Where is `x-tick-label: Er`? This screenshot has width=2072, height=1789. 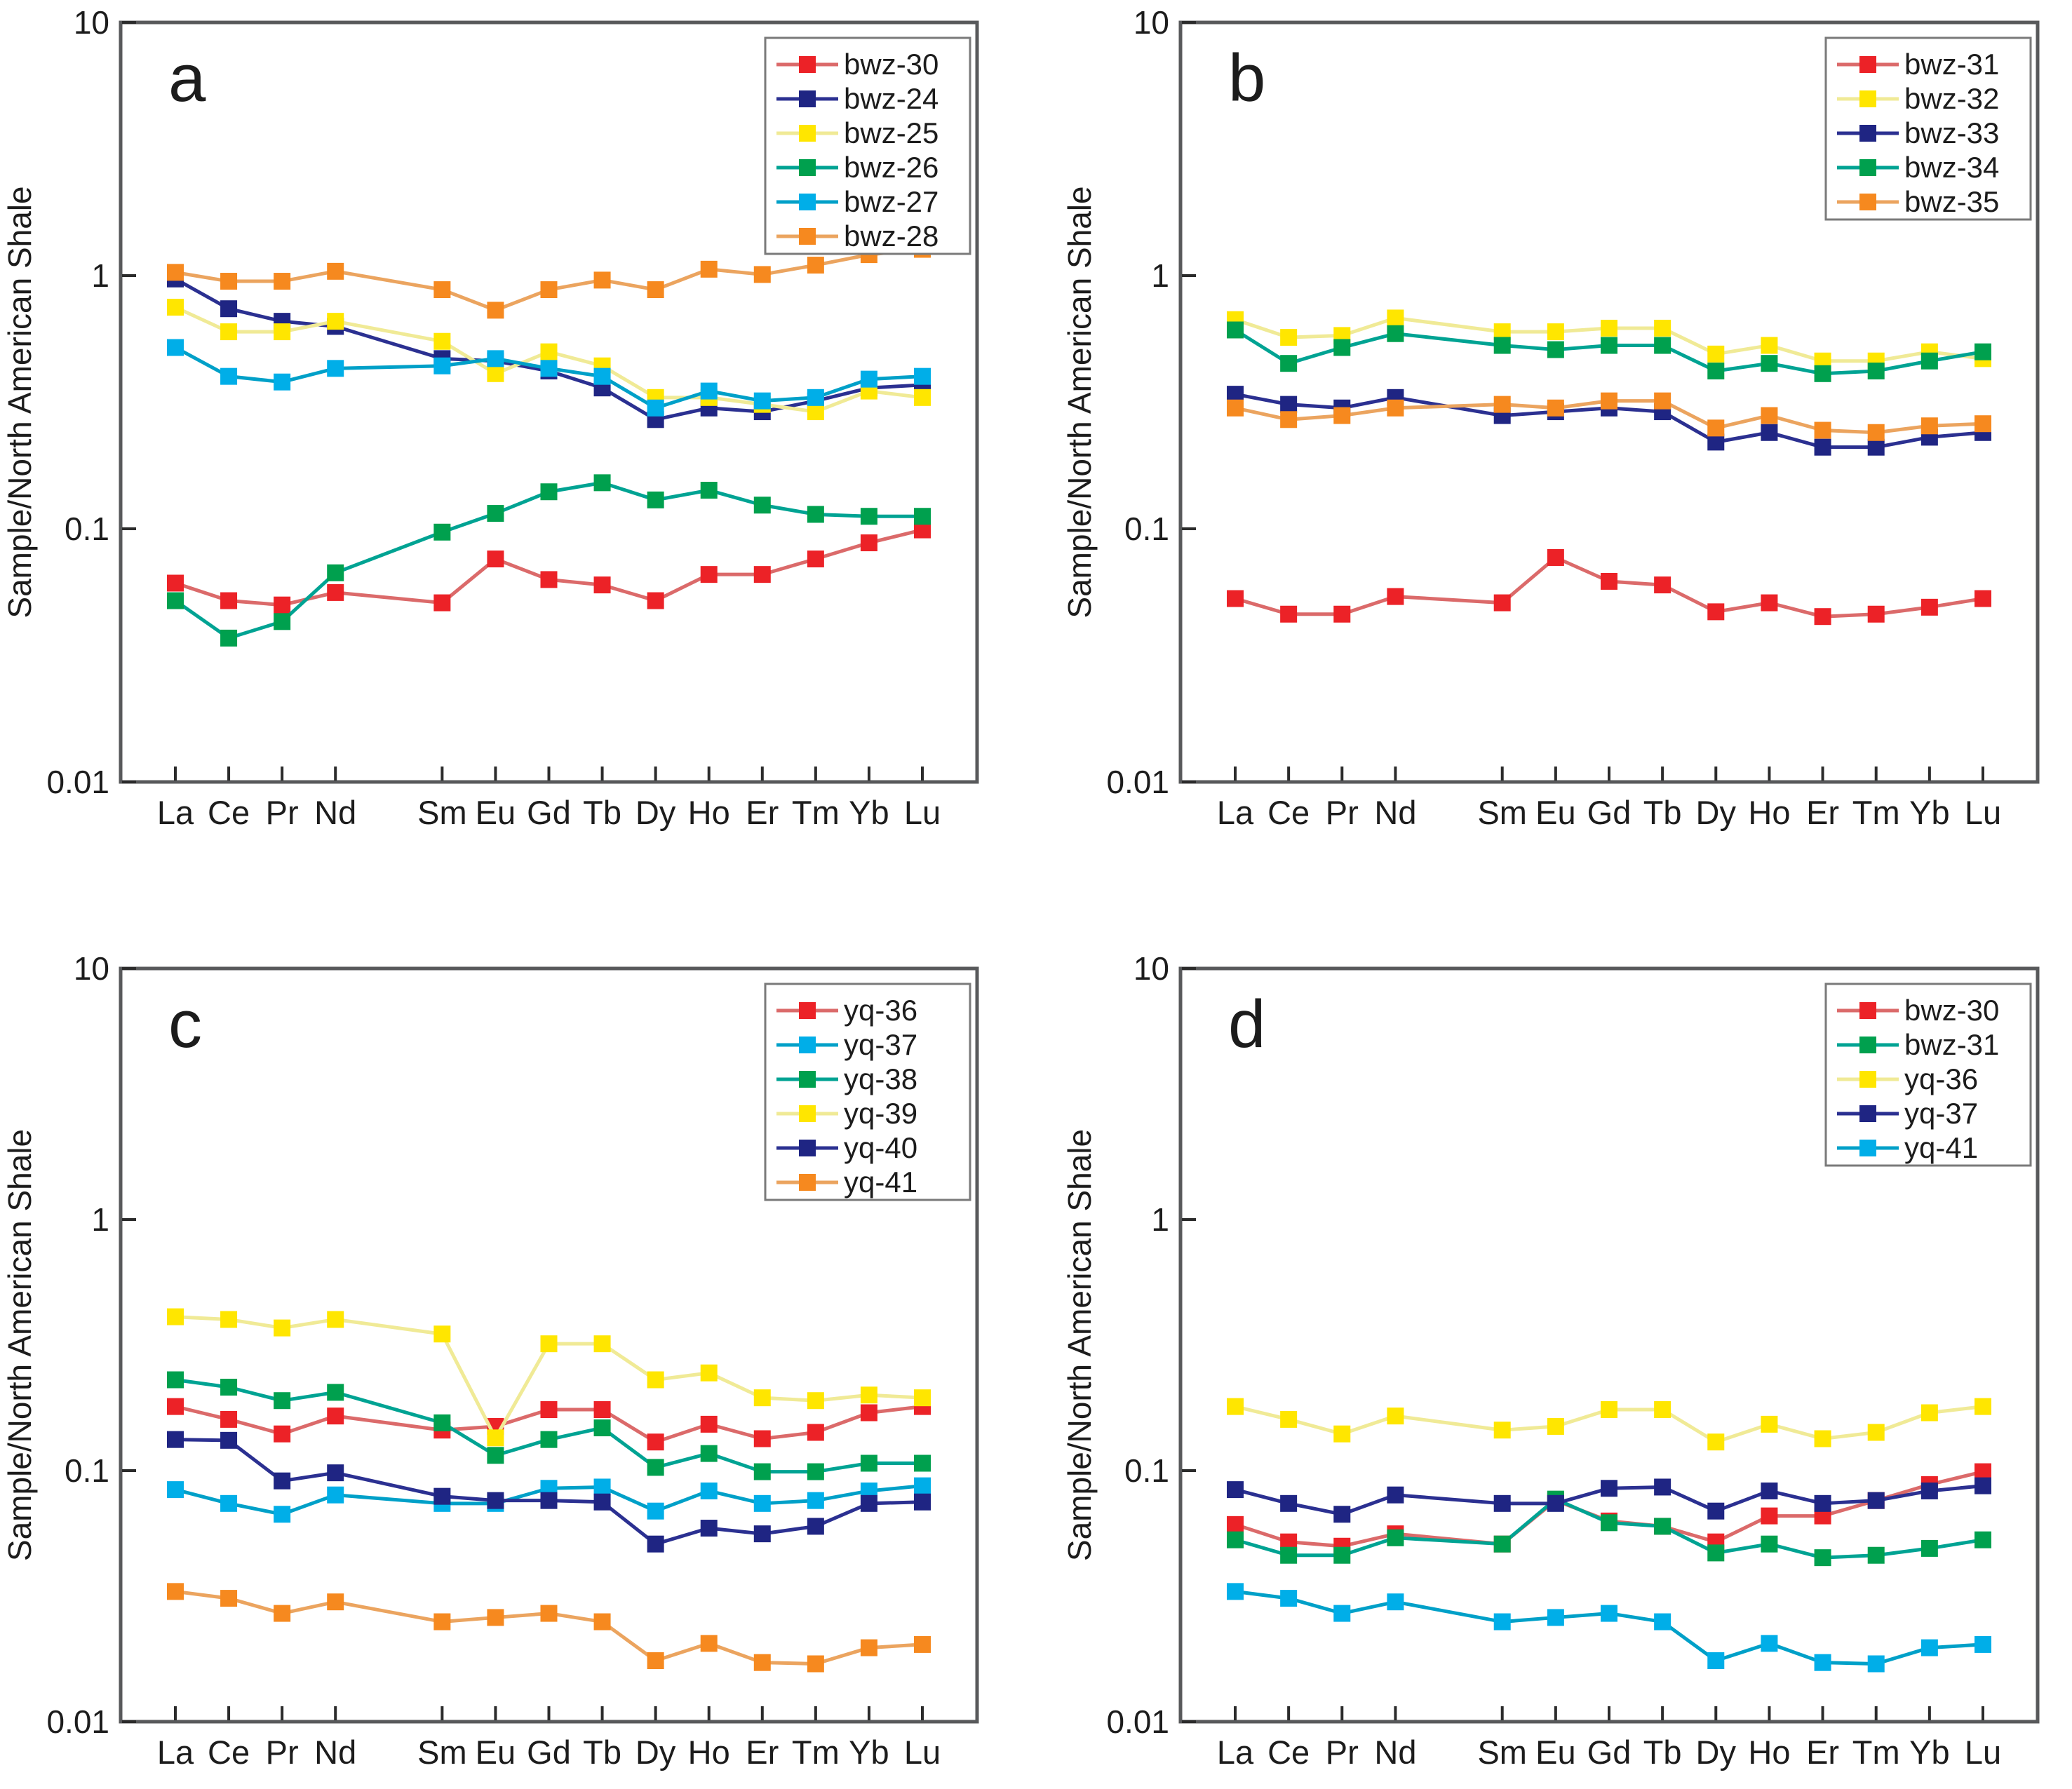 x-tick-label: Er is located at coordinates (1822, 1752).